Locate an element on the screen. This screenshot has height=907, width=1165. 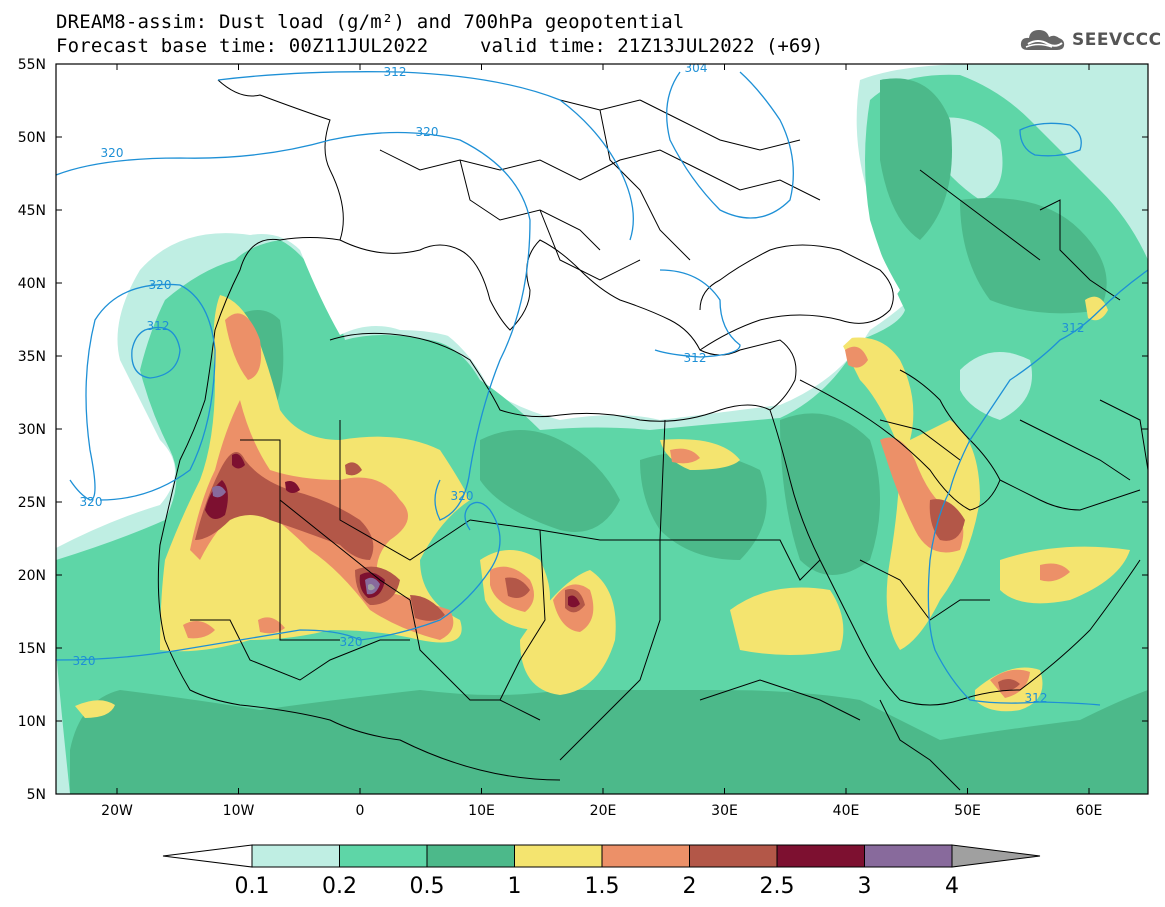
colorbar-label: 1.5 is located at coordinates (602, 886).